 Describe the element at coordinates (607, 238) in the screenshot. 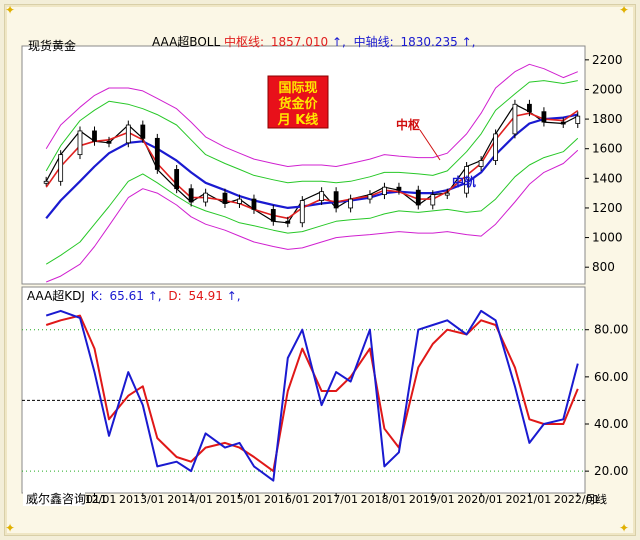

I see `price-y-tick-label: 1000` at that location.